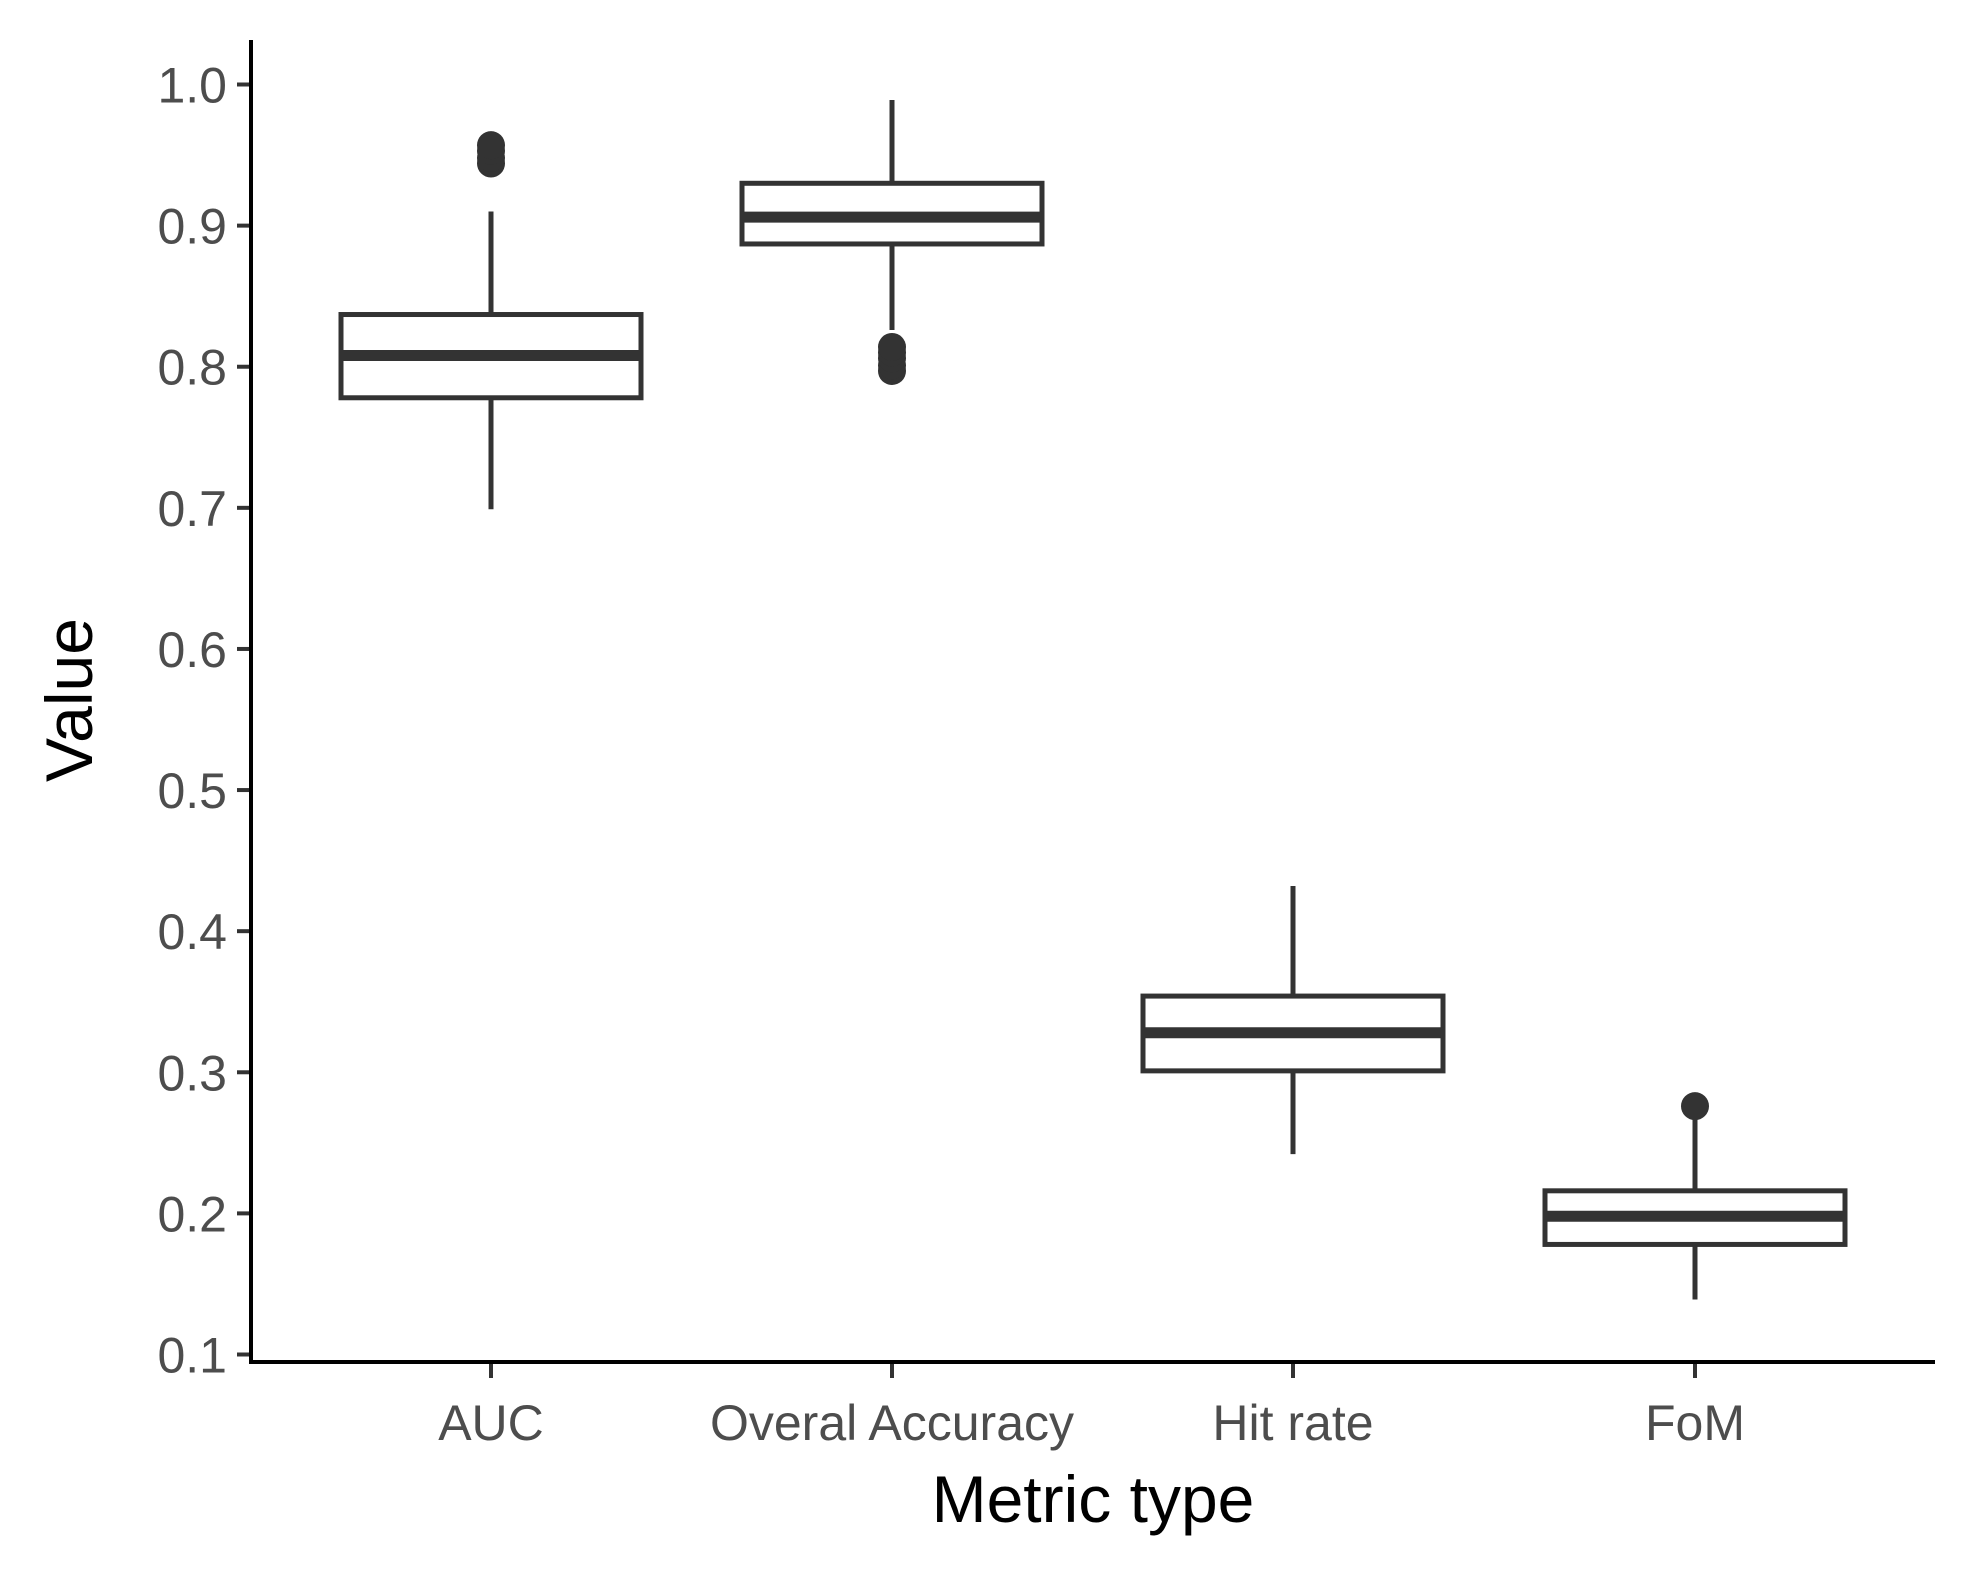 The width and height of the screenshot is (1968, 1574). What do you see at coordinates (192, 1356) in the screenshot?
I see `y-tick-label: 0.1` at bounding box center [192, 1356].